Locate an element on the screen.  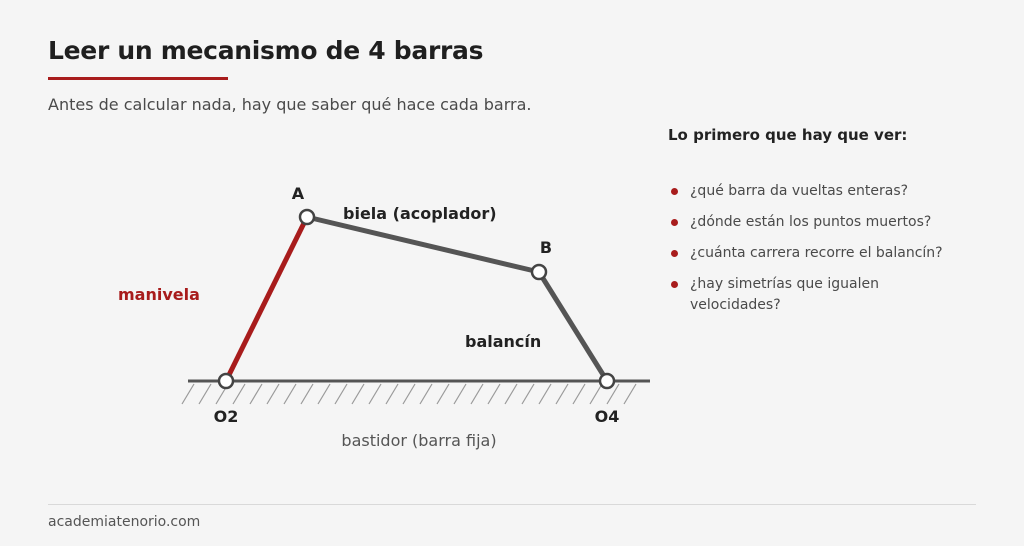
joint-a is located at coordinates (307, 217).